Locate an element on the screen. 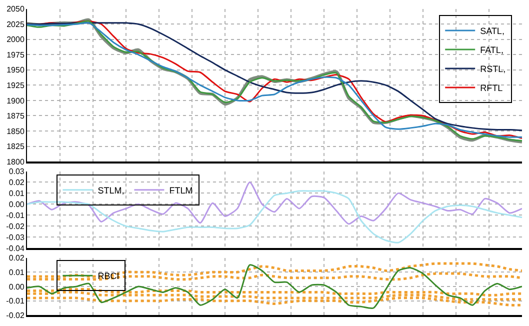 Image resolution: width=529 pixels, height=326 pixels. y-tick-label: 1850 is located at coordinates (15, 131).